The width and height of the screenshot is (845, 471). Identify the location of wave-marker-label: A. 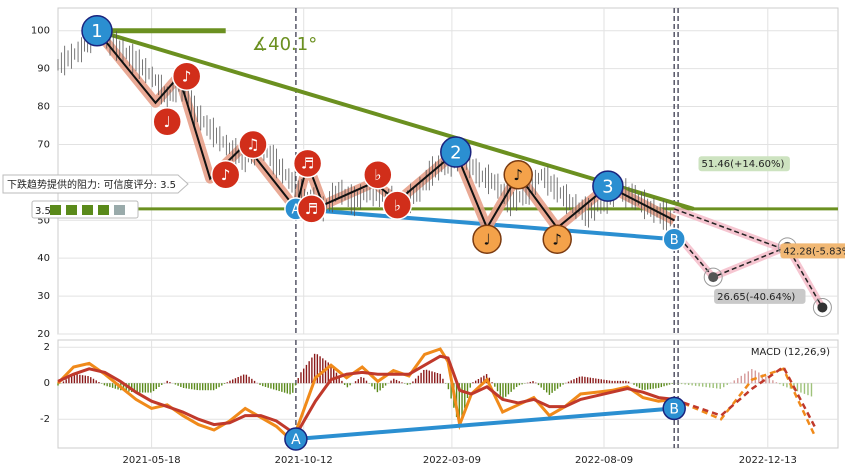
(295, 209).